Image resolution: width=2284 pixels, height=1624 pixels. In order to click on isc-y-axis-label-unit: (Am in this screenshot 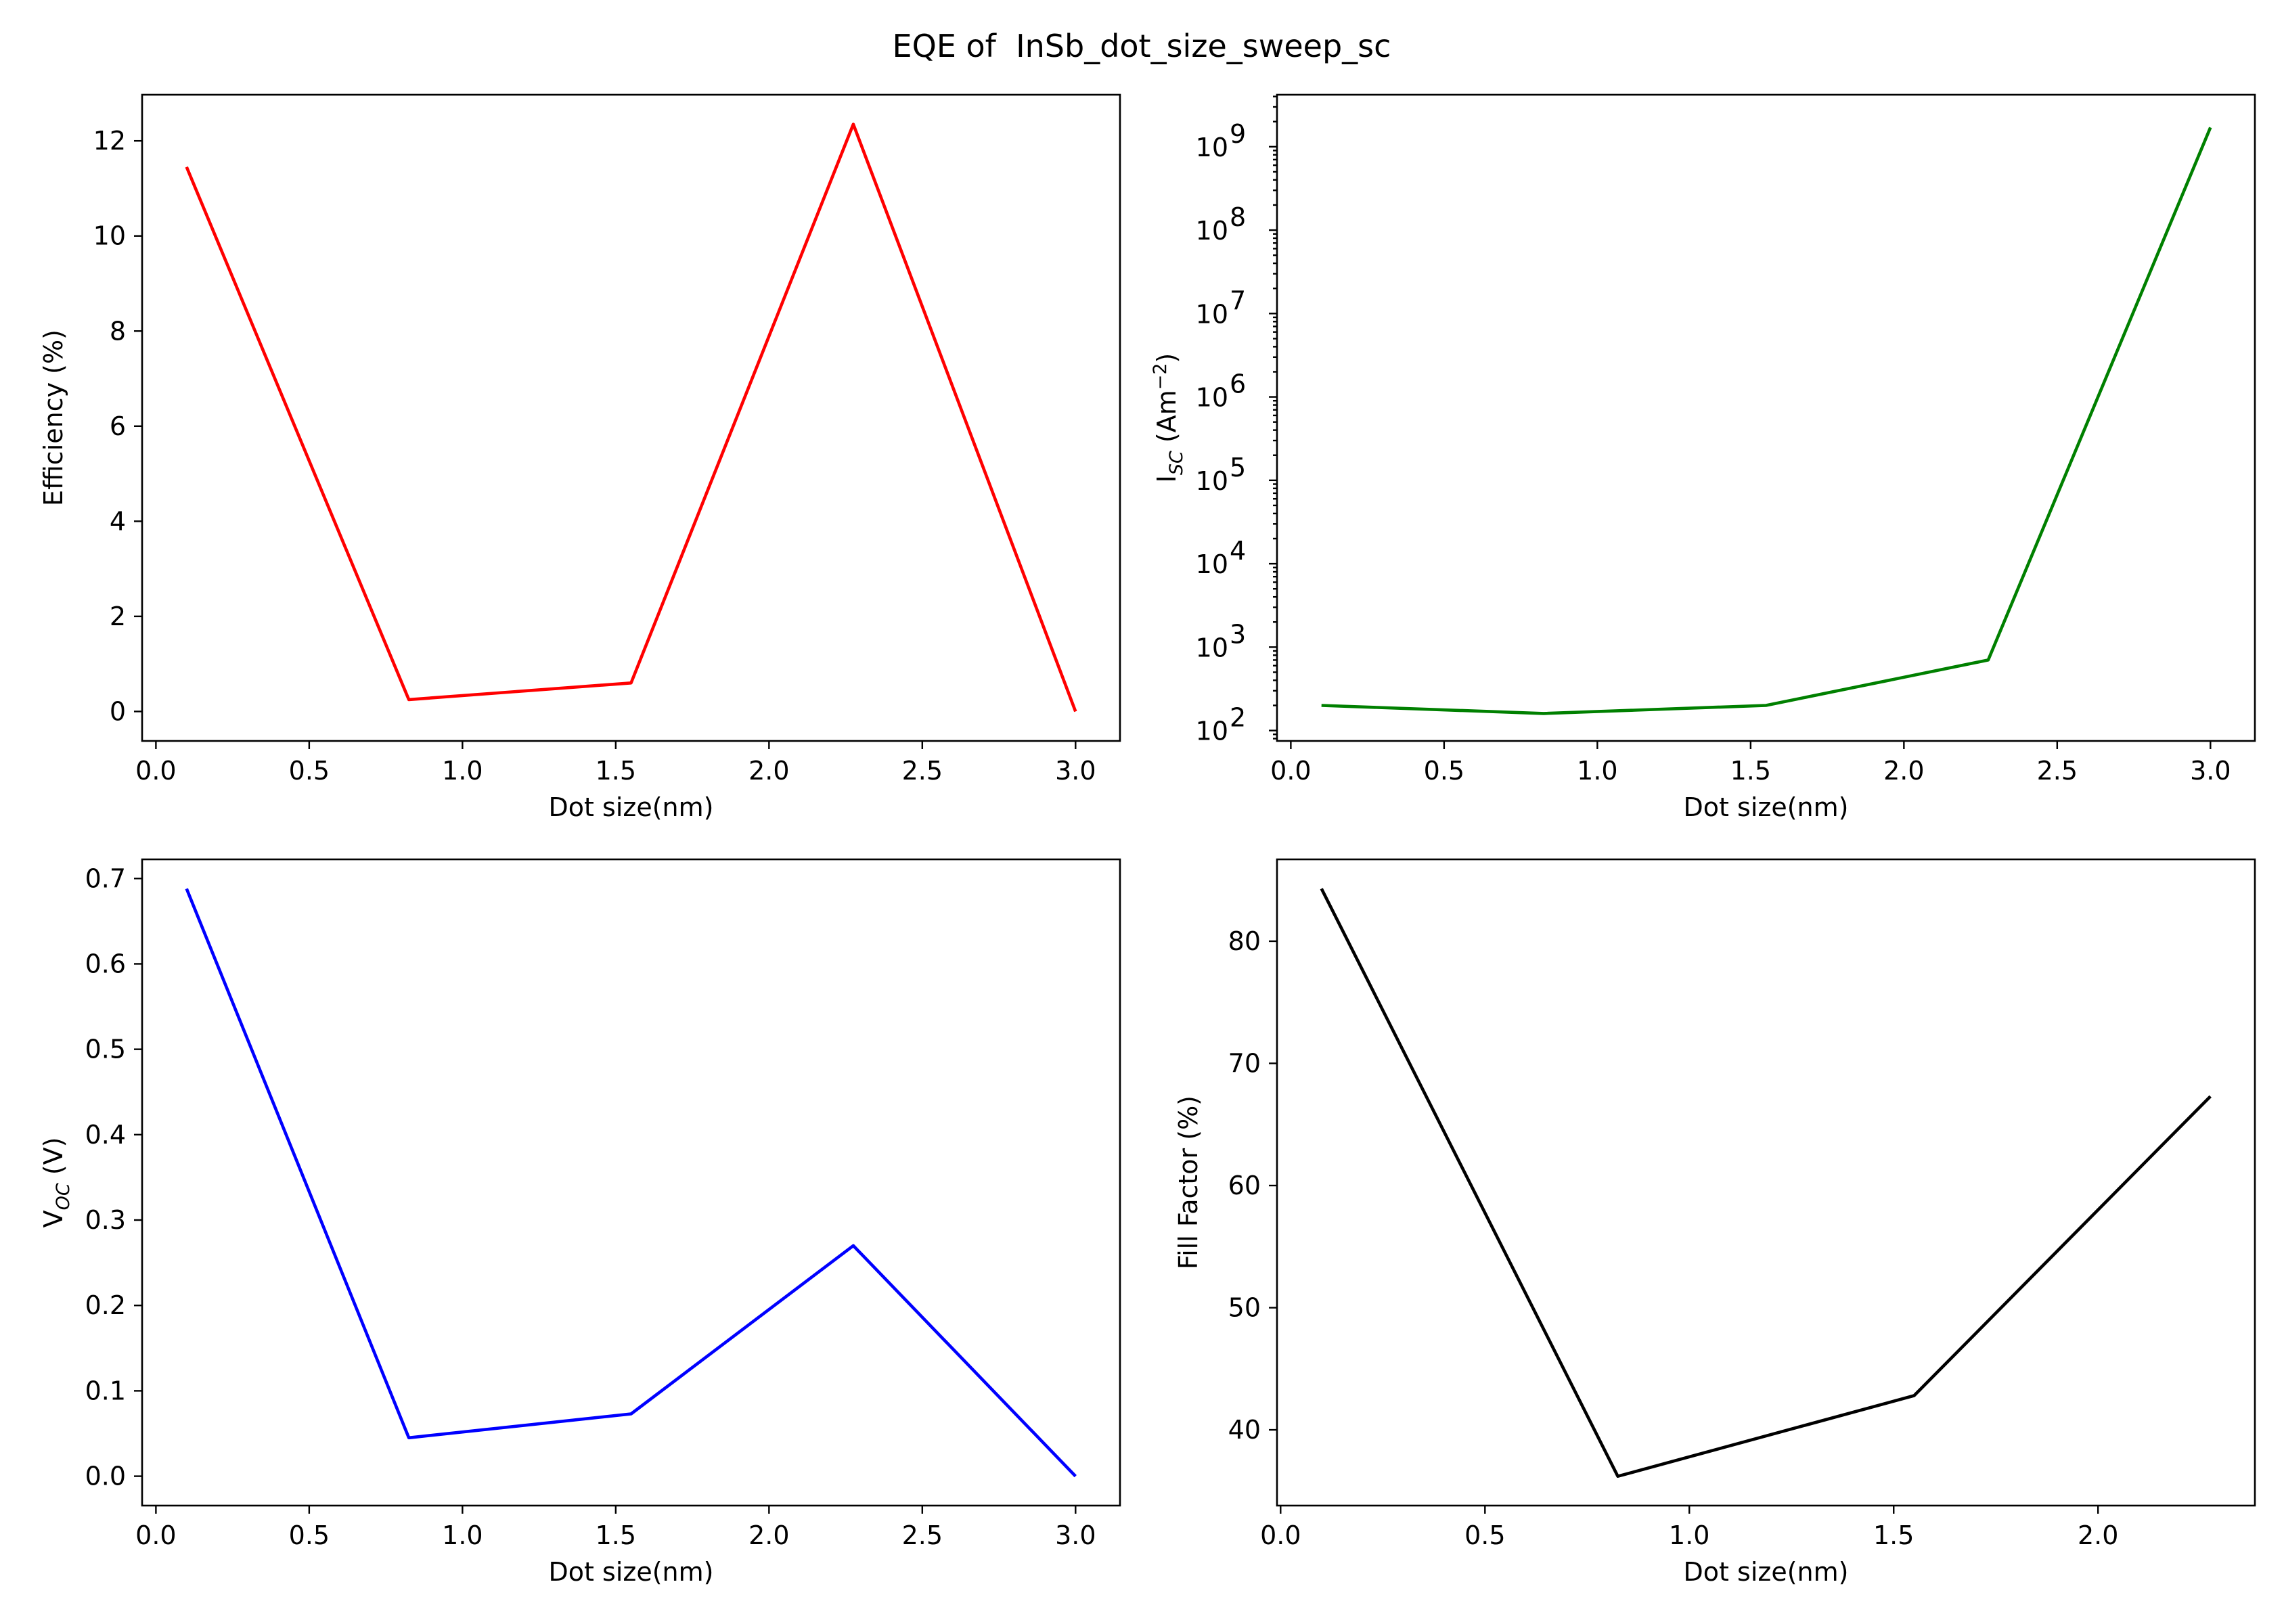, I will do `click(1167, 420)`.